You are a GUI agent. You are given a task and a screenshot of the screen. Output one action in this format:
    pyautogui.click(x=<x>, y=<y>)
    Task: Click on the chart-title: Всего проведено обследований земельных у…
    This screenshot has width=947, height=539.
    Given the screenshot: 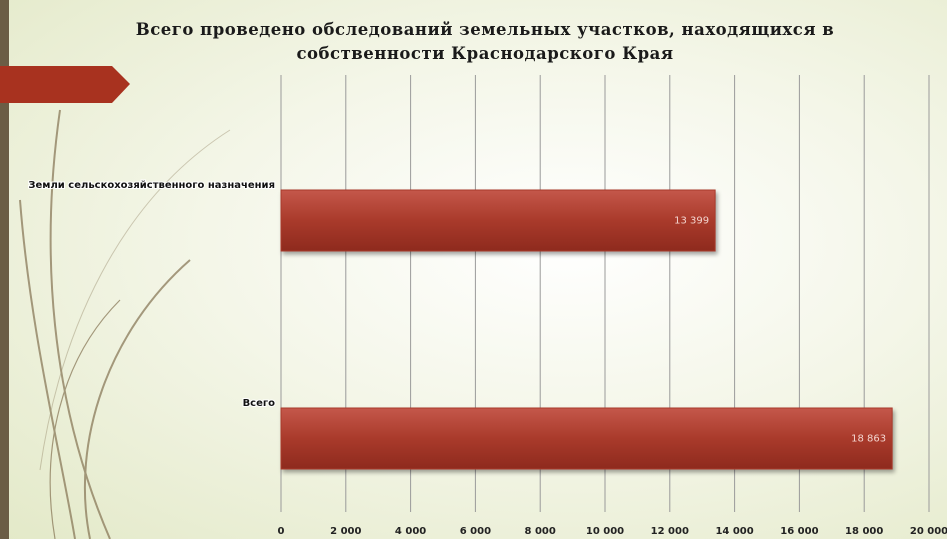 What is the action you would take?
    pyautogui.click(x=485, y=41)
    